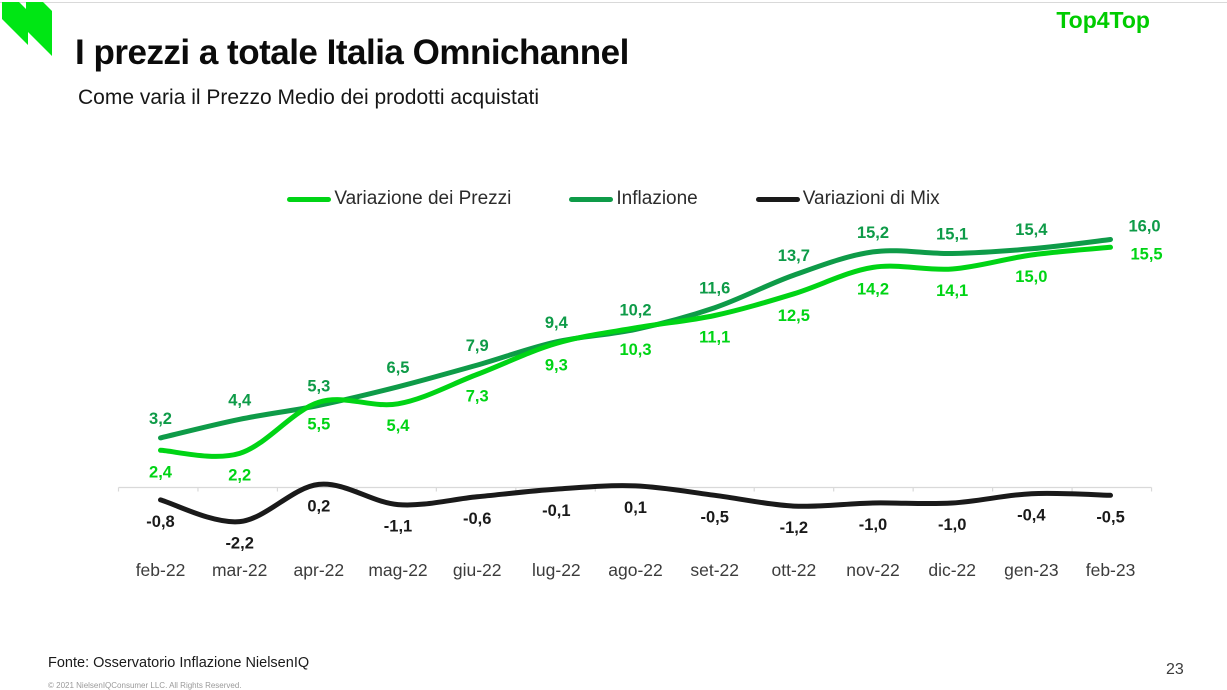  I want to click on x-axis-label: feb-22, so click(161, 570).